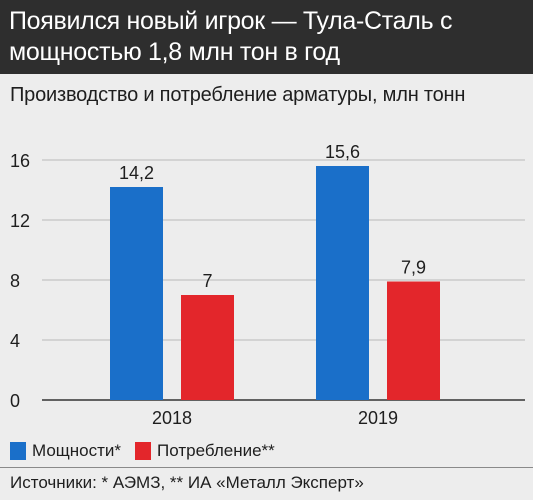 The width and height of the screenshot is (533, 500). What do you see at coordinates (378, 418) in the screenshot?
I see `x-tick-label: 2019` at bounding box center [378, 418].